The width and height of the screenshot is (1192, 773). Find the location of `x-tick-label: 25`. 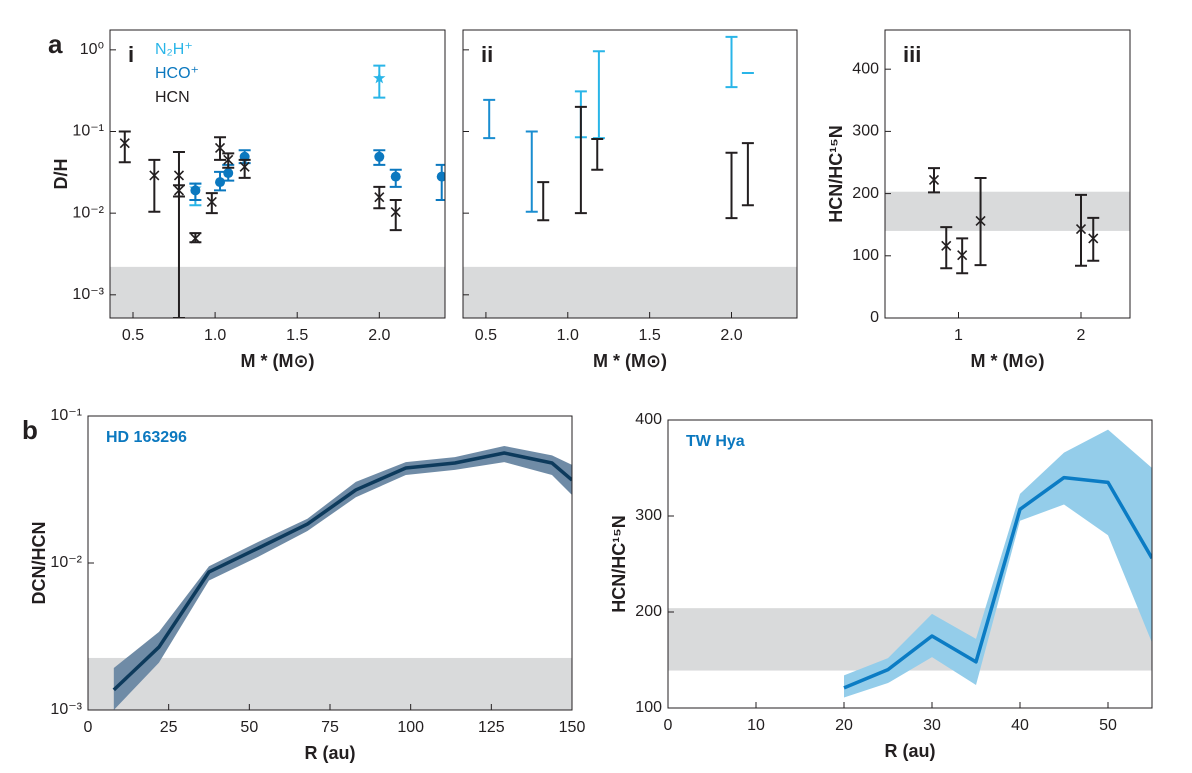

x-tick-label: 25 is located at coordinates (169, 727).